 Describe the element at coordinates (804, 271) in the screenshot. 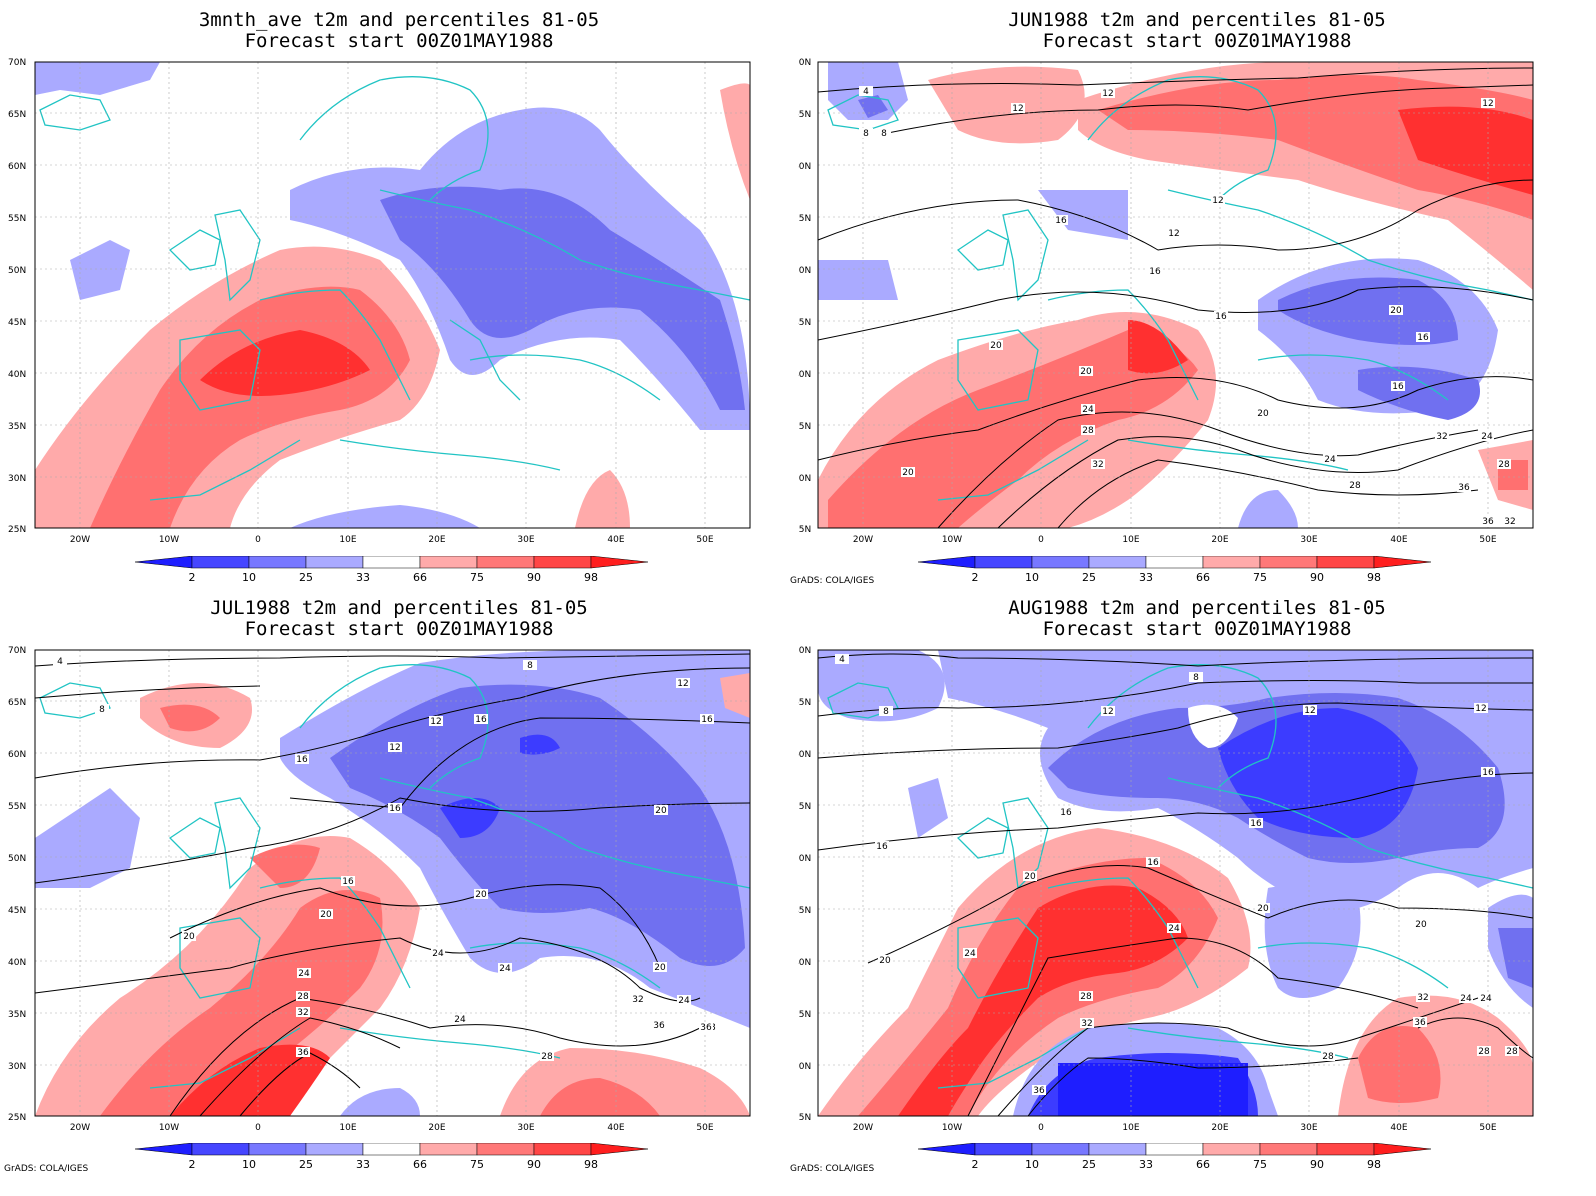

I see `lat-label: 50N` at that location.